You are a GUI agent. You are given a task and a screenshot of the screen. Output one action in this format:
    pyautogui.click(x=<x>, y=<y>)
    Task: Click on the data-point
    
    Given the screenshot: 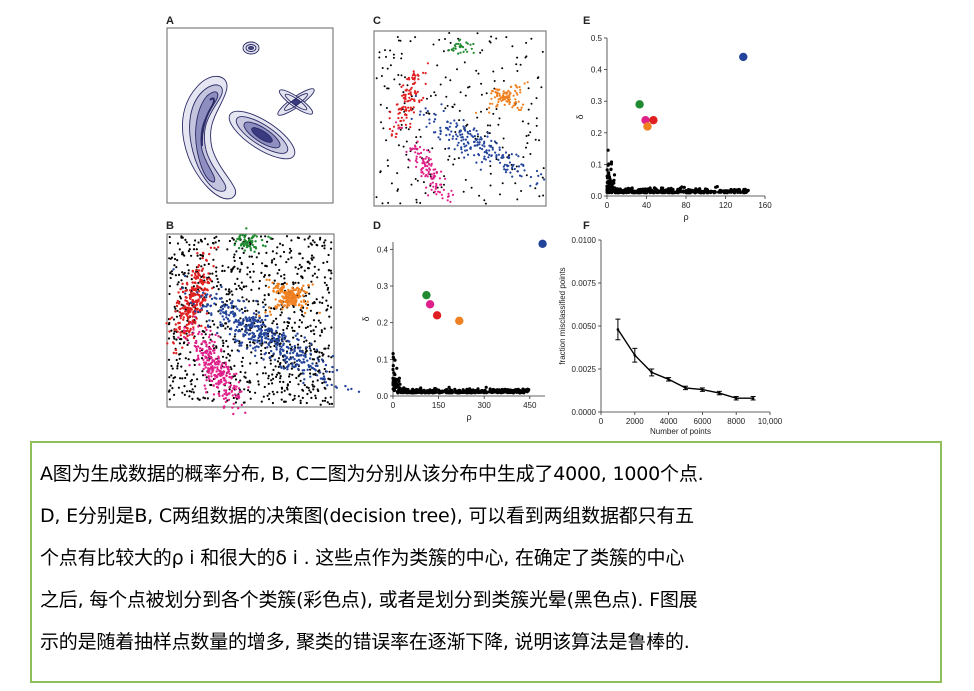 What is the action you would take?
    pyautogui.click(x=651, y=372)
    